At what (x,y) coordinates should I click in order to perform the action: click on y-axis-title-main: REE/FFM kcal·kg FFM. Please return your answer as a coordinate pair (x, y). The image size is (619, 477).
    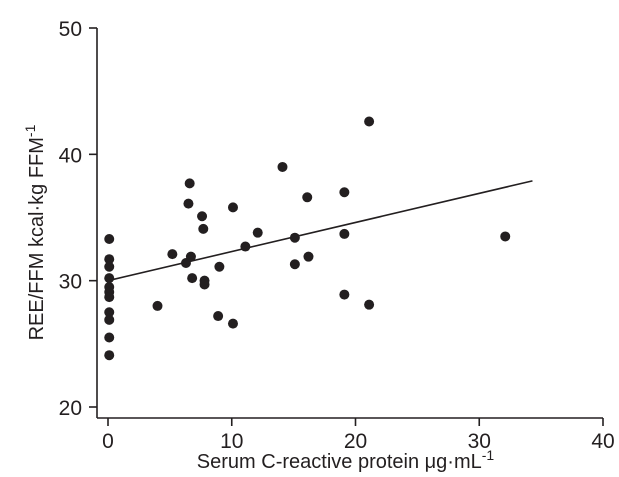
    Looking at the image, I should click on (37, 238).